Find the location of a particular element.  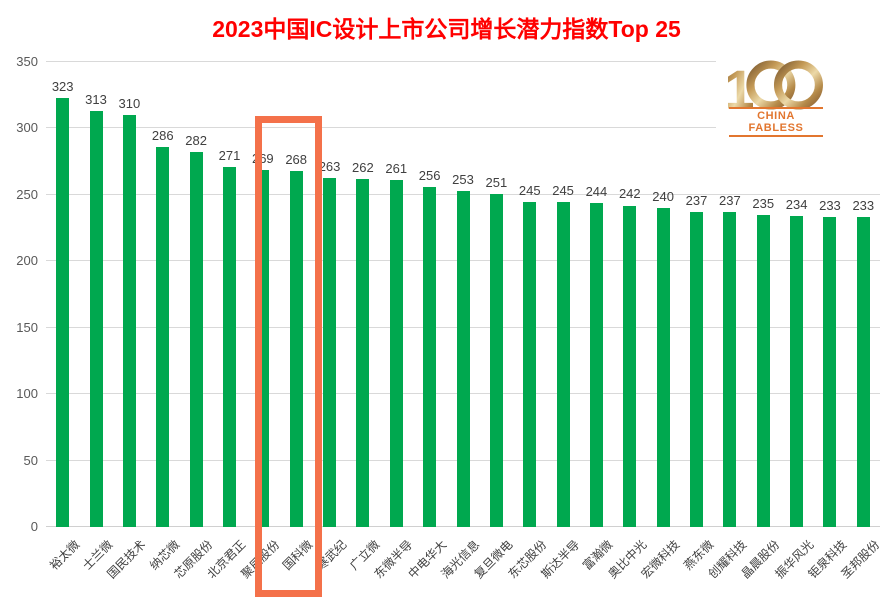

value-label: 235 is located at coordinates (763, 203).